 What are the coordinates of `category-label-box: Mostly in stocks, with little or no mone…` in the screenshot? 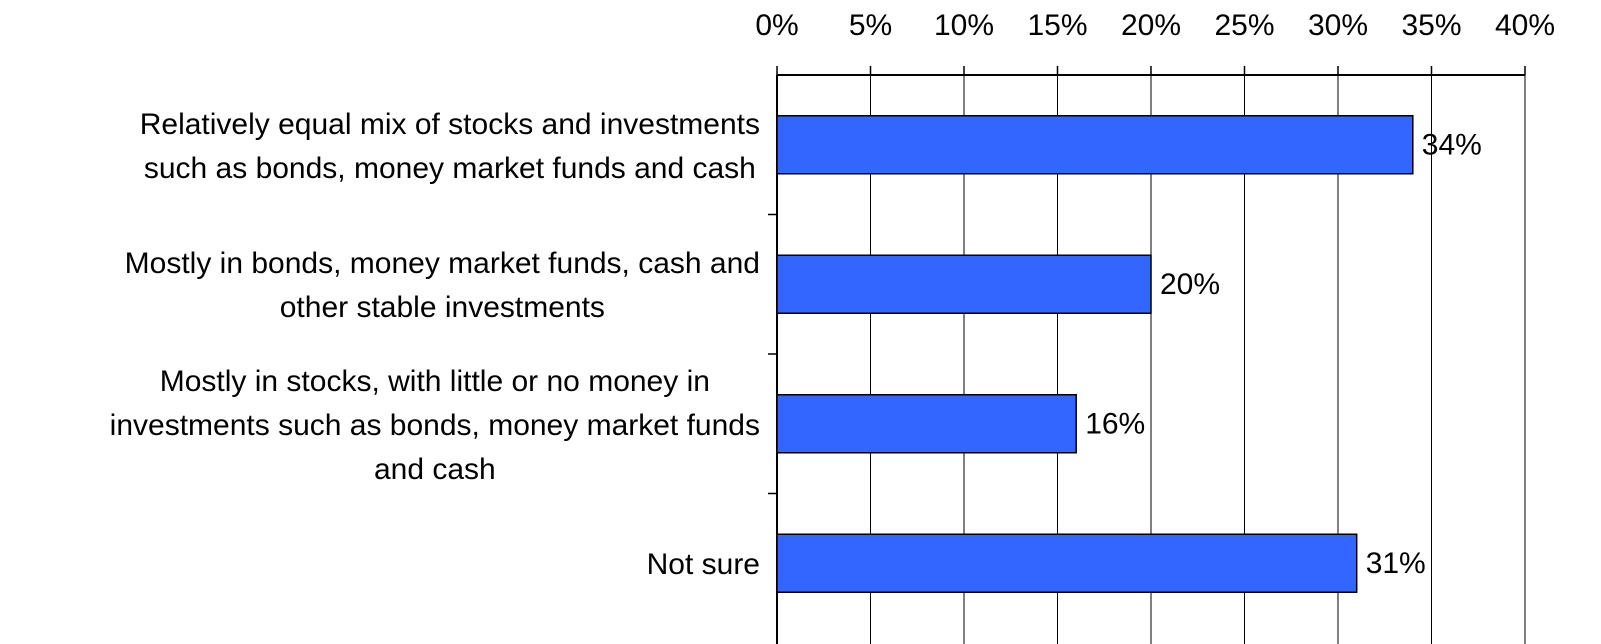 It's located at (380, 426).